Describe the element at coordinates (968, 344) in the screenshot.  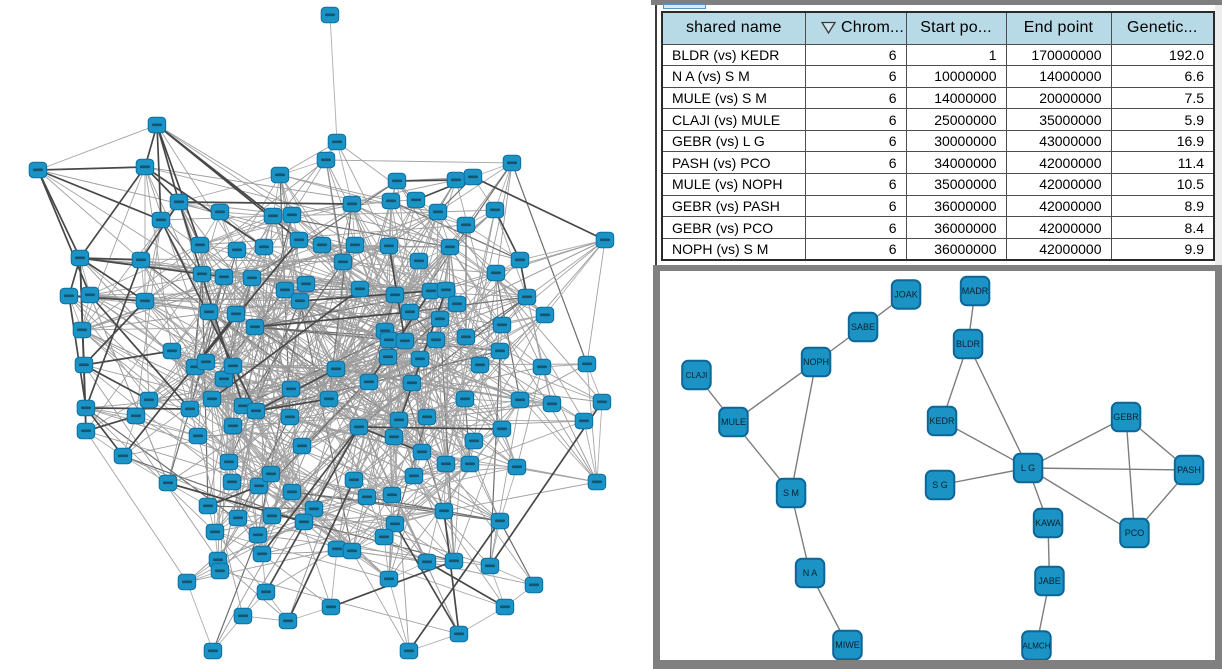
I see `svg-text: BLDR` at that location.